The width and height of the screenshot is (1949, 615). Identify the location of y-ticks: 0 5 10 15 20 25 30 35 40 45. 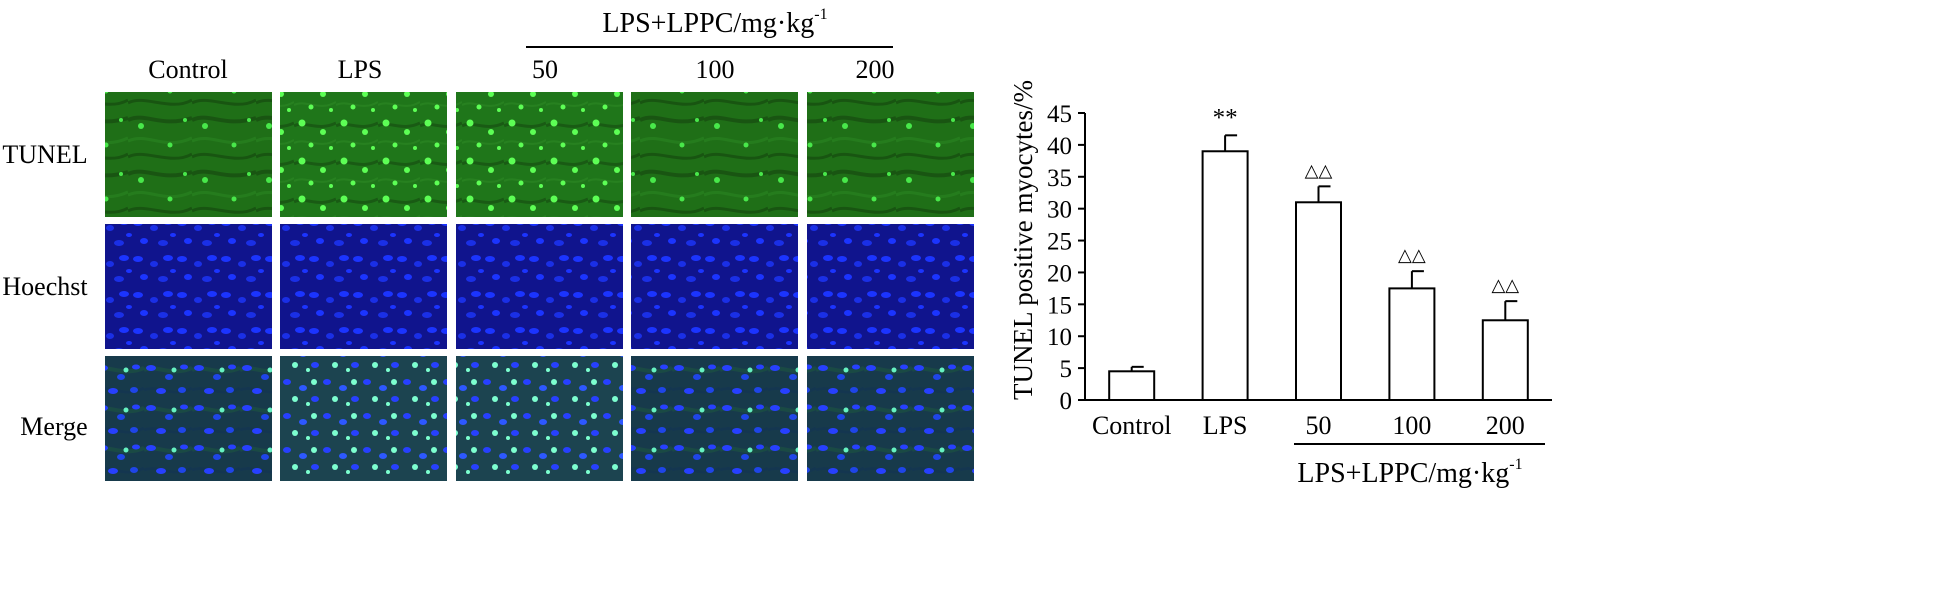
(1066, 258).